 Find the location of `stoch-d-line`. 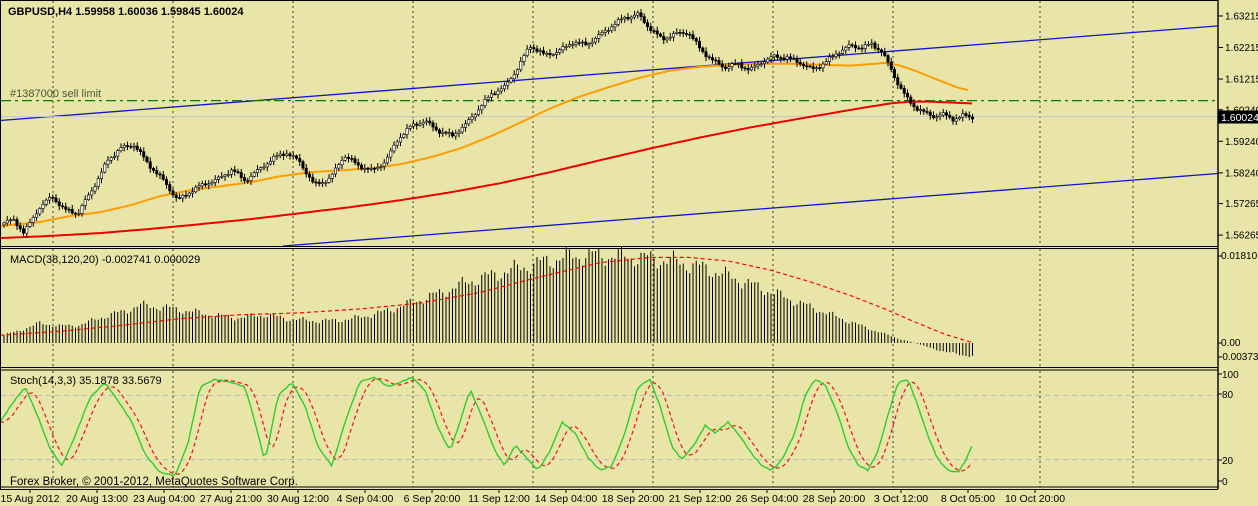

stoch-d-line is located at coordinates (486, 426).